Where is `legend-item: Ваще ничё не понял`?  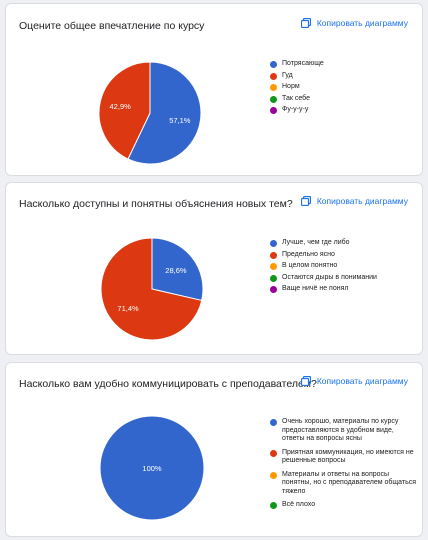 legend-item: Ваще ничё не понял is located at coordinates (342, 289).